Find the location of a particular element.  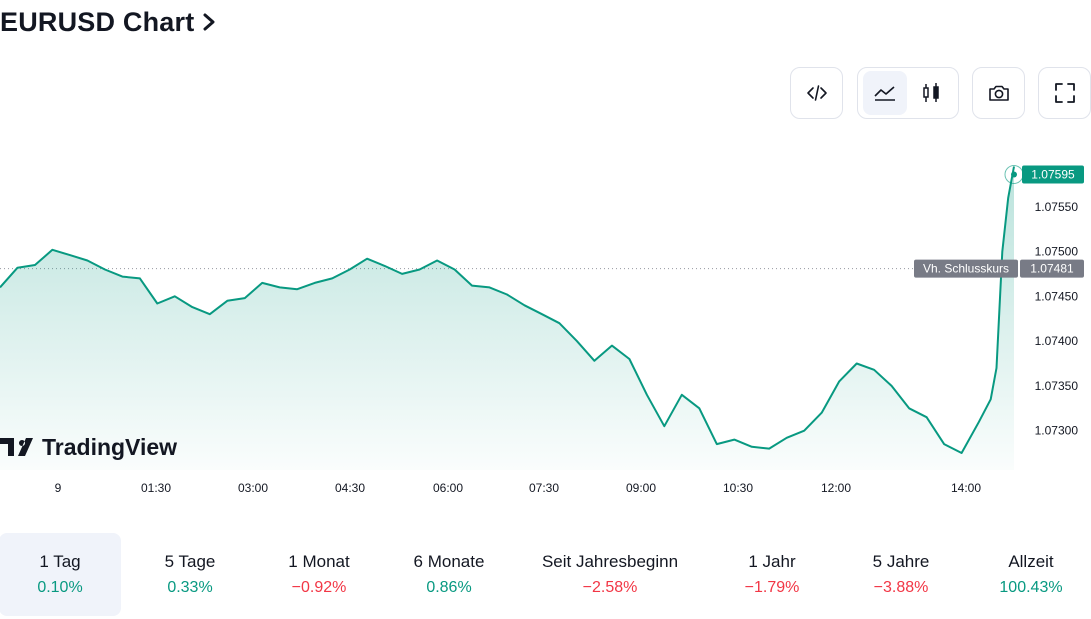

chevron-right-icon is located at coordinates (209, 22).